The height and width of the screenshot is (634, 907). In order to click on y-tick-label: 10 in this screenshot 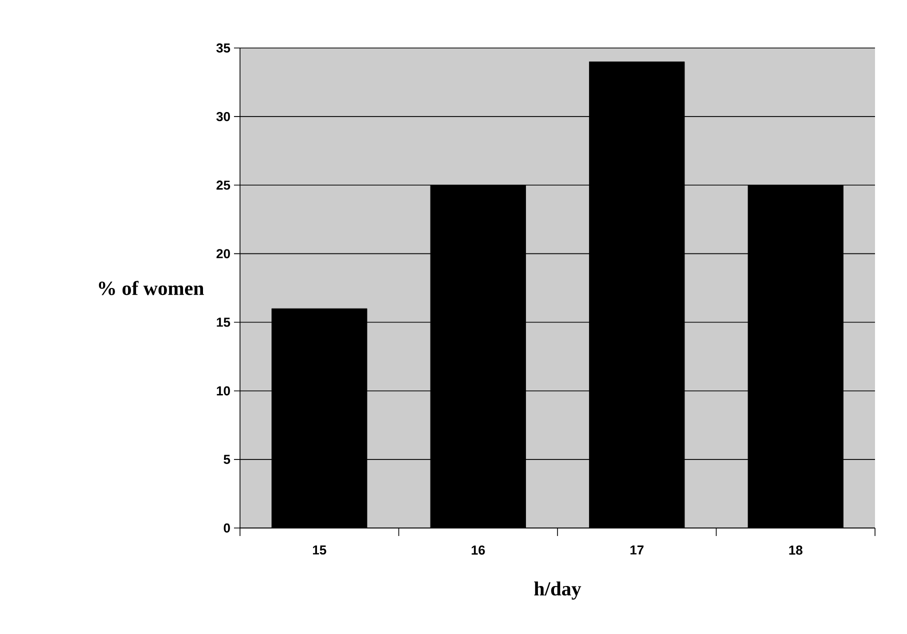, I will do `click(223, 391)`.